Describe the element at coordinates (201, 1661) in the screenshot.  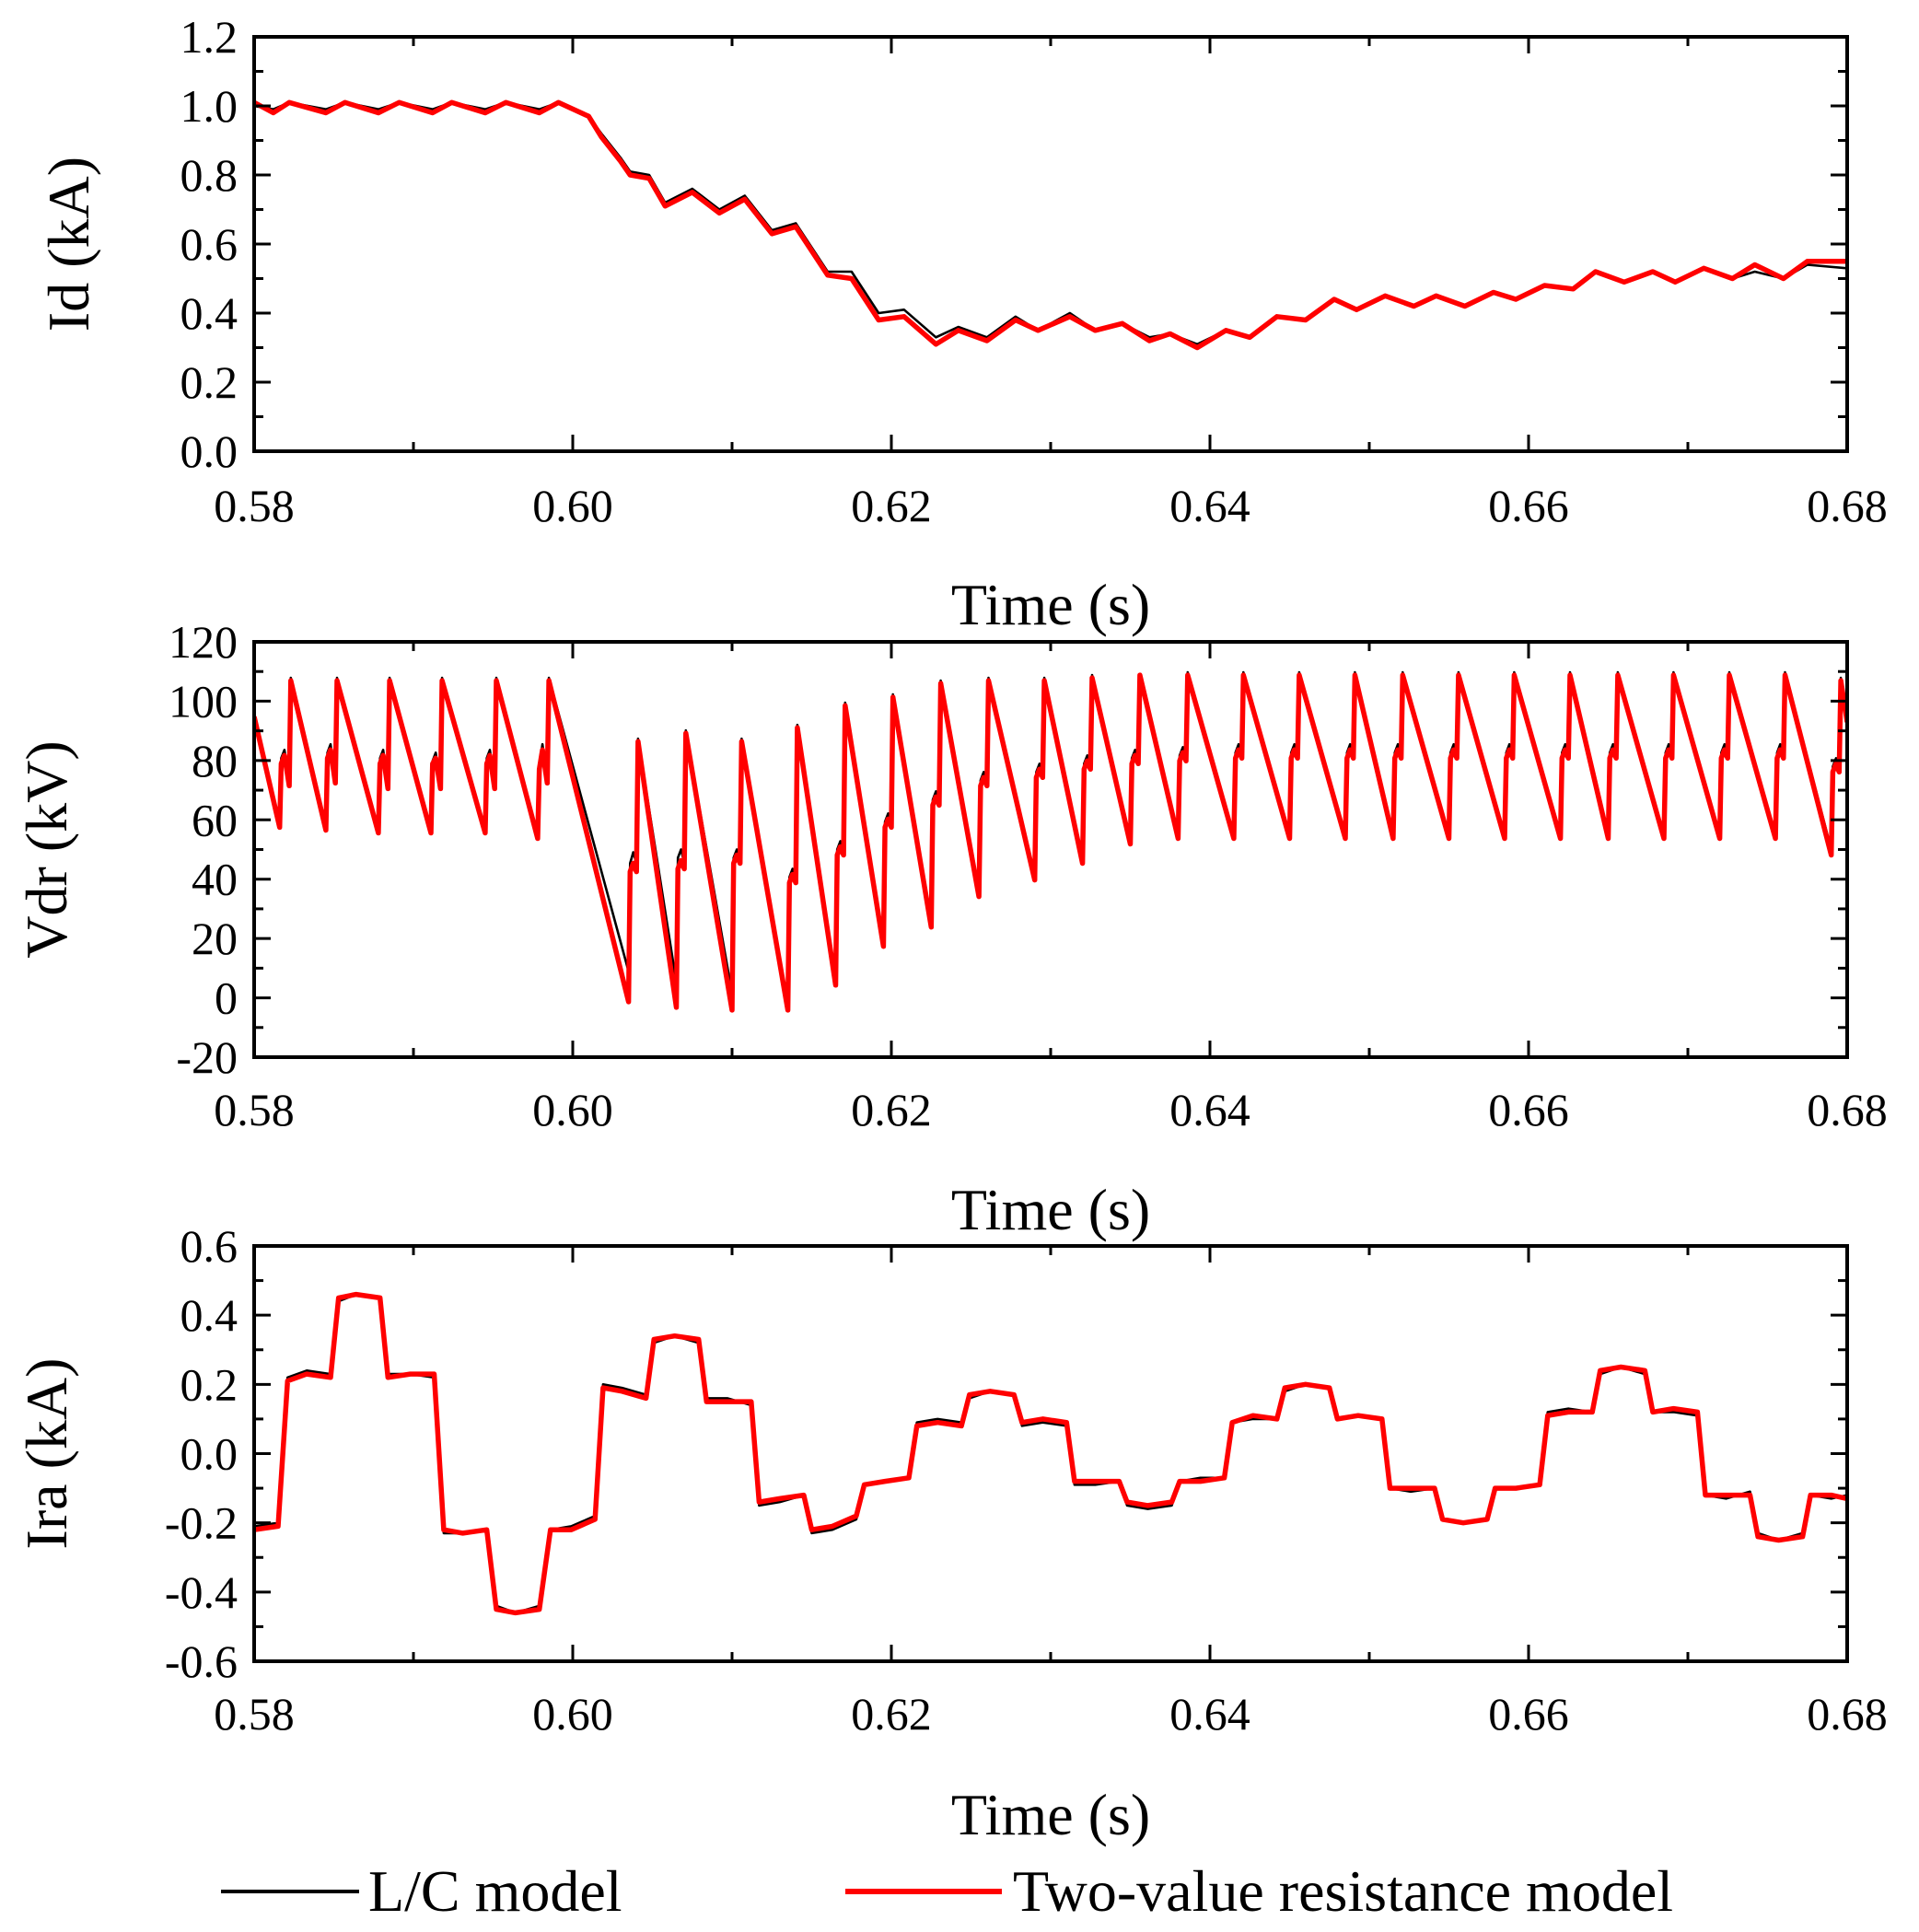
I see `y-tick-label: -0.6` at that location.